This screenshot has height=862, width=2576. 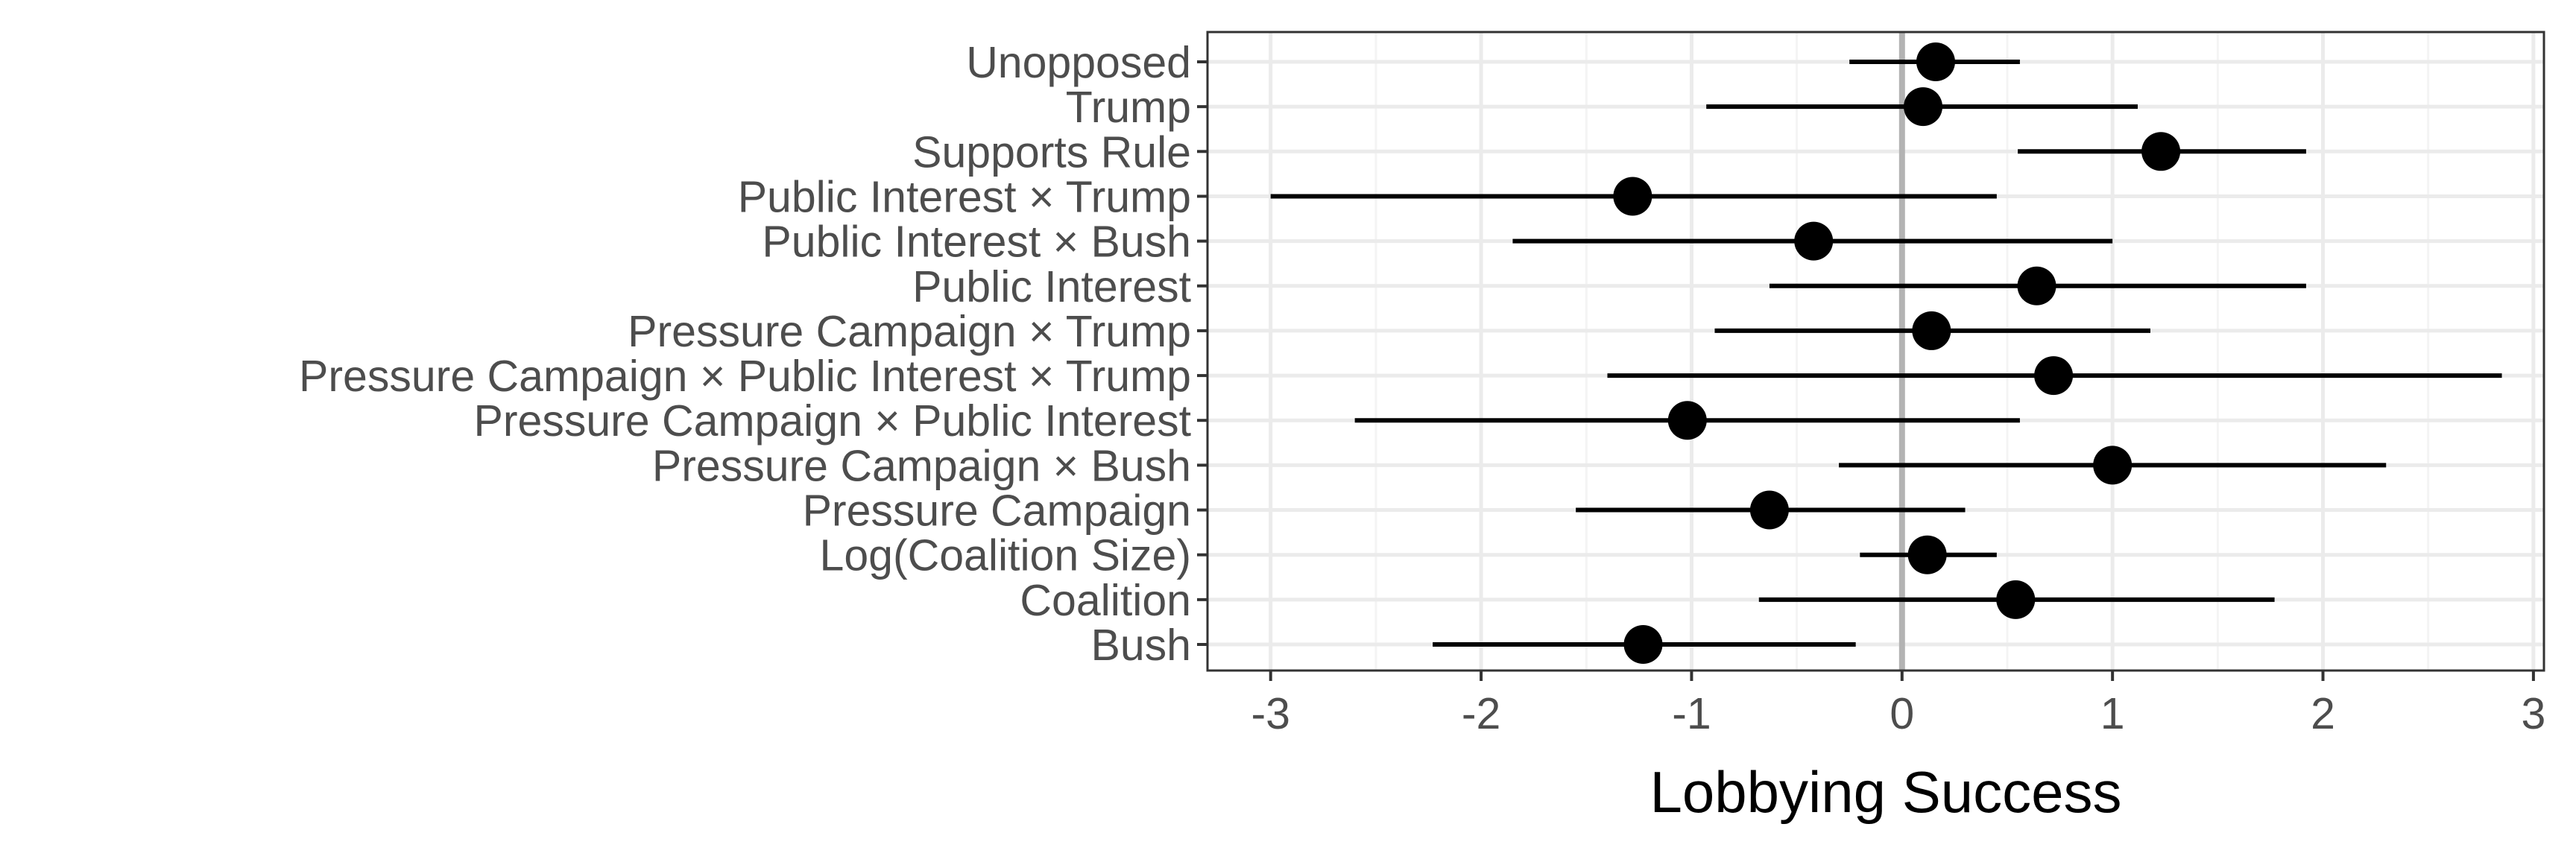 What do you see at coordinates (976, 242) in the screenshot?
I see `y-tick-label: Public Interest × Bush` at bounding box center [976, 242].